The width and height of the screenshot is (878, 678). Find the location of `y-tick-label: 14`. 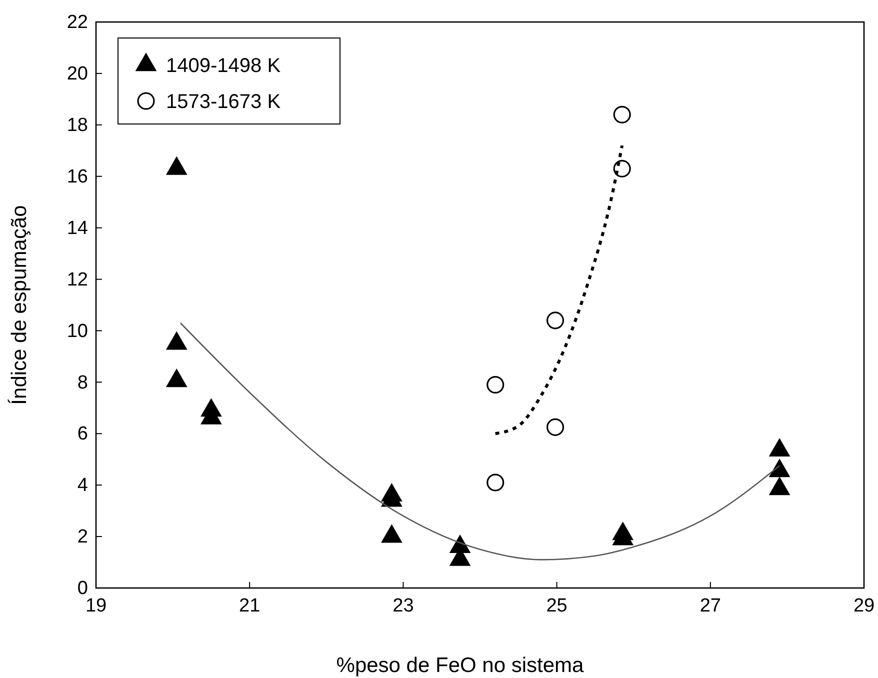

y-tick-label: 14 is located at coordinates (77, 228).